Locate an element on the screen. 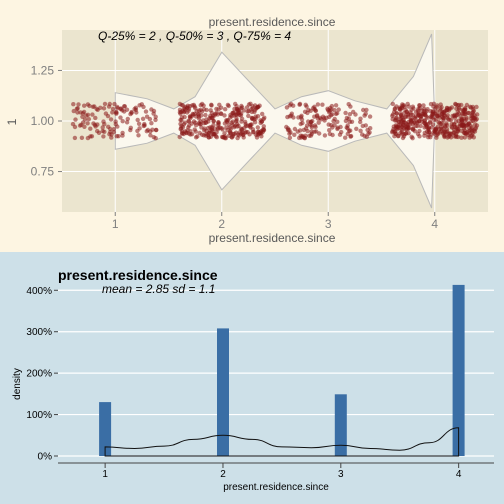 The image size is (504, 504). violin-x-tick-label-1: 1 is located at coordinates (115, 224).